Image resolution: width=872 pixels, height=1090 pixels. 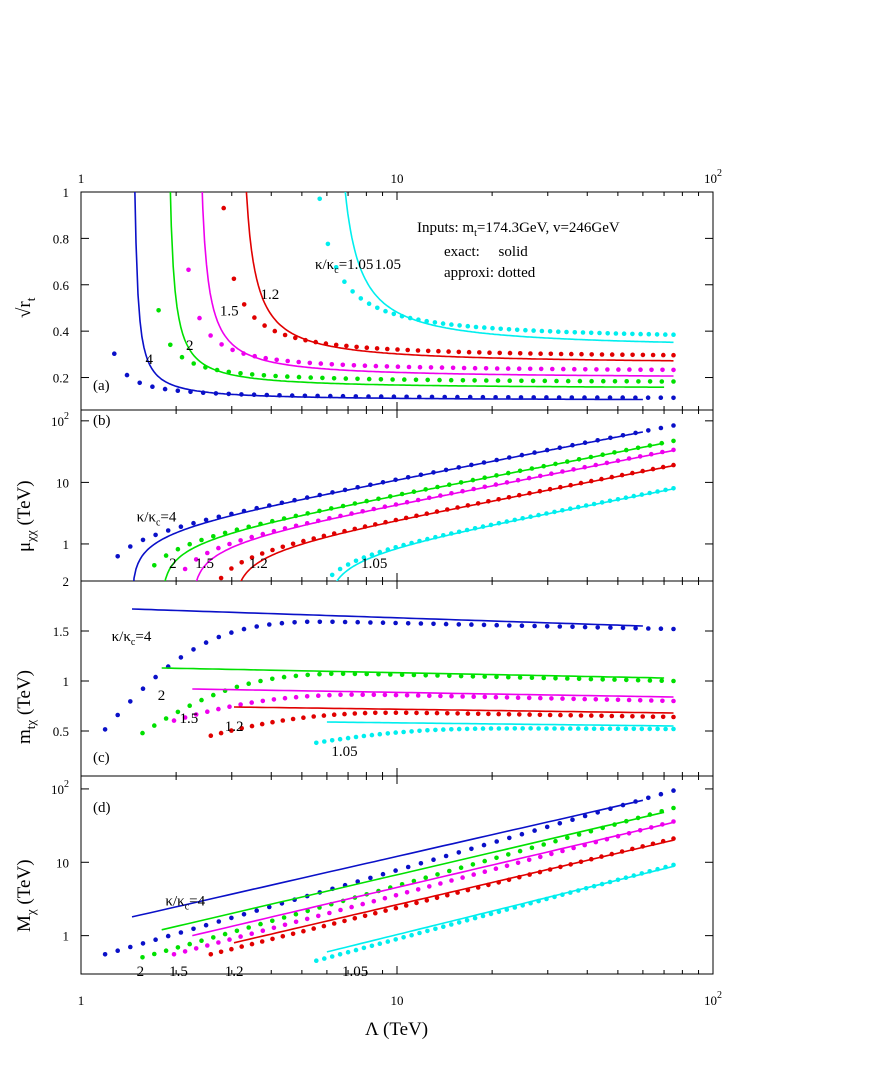 I want to click on y-tick-label: 10, so click(x=62, y=482).